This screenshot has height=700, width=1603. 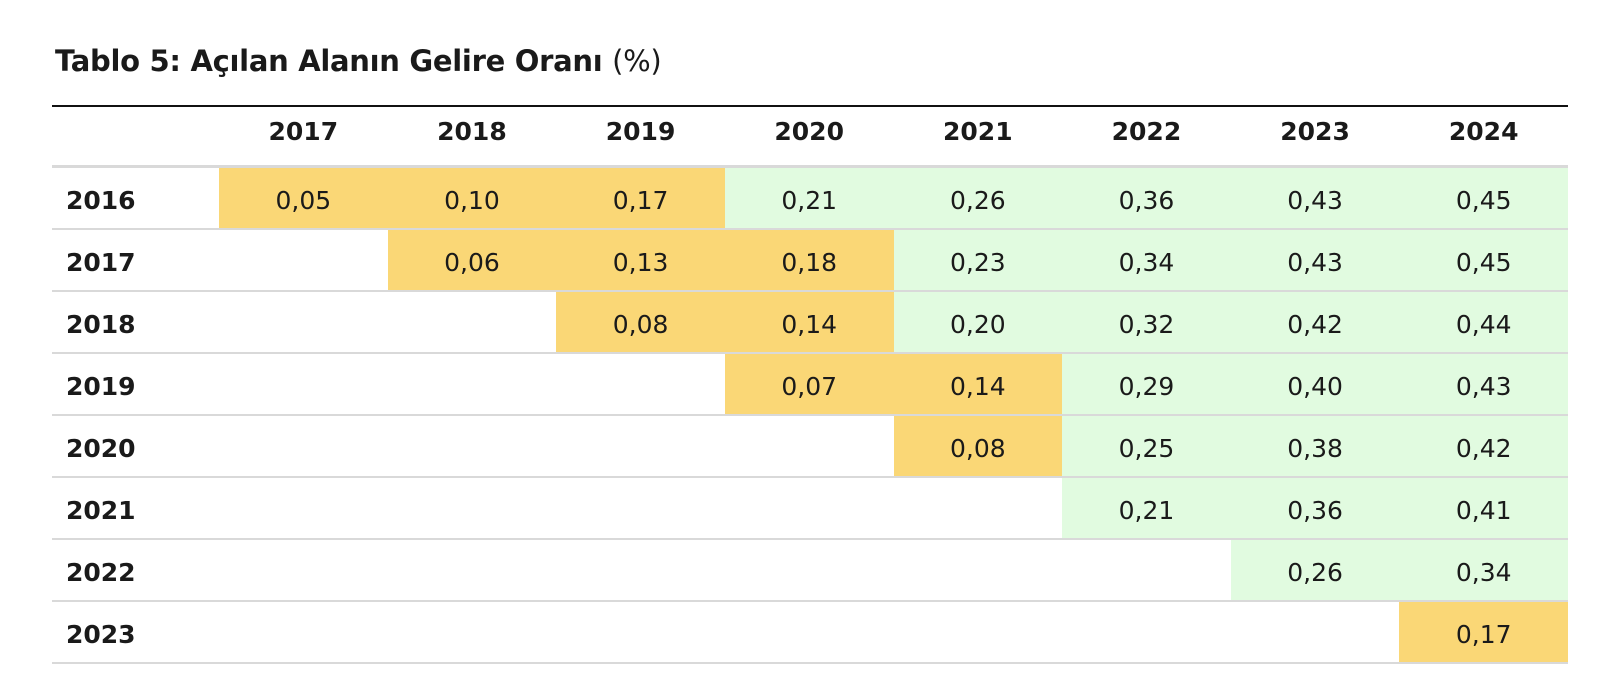 I want to click on row-label: 2018, so click(x=101, y=324).